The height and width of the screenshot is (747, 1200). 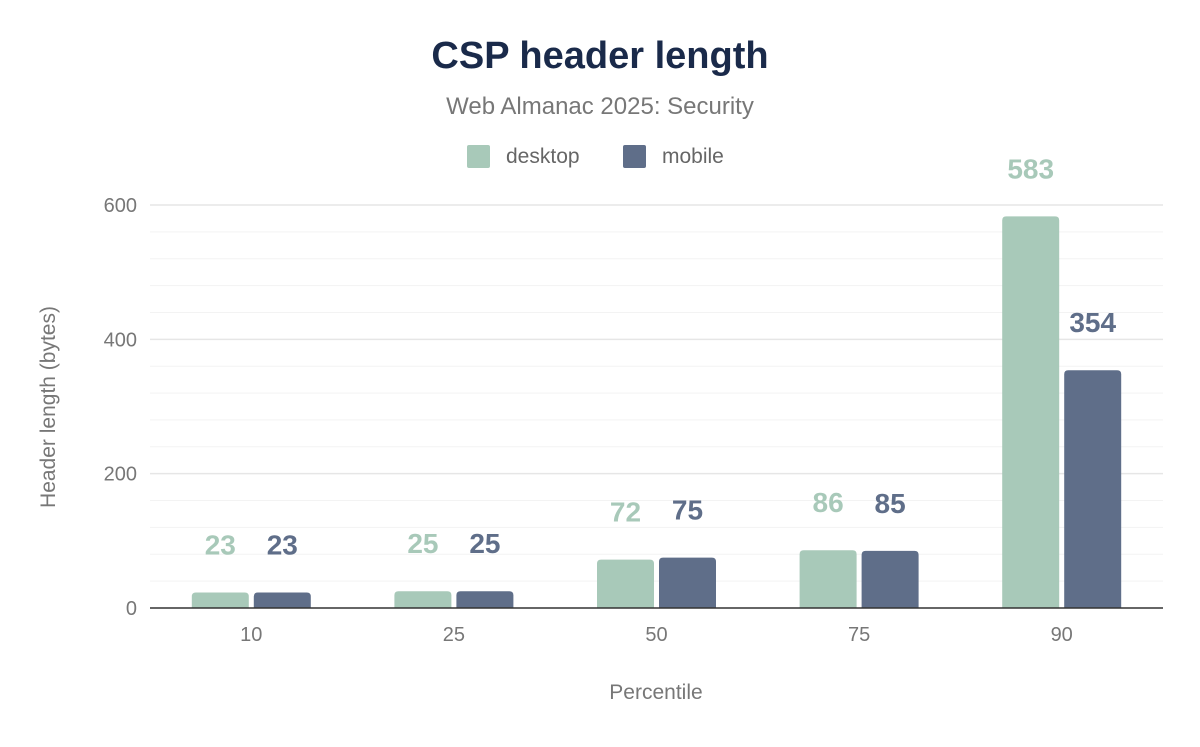 I want to click on data-label-mobile-25: 25, so click(x=484, y=543).